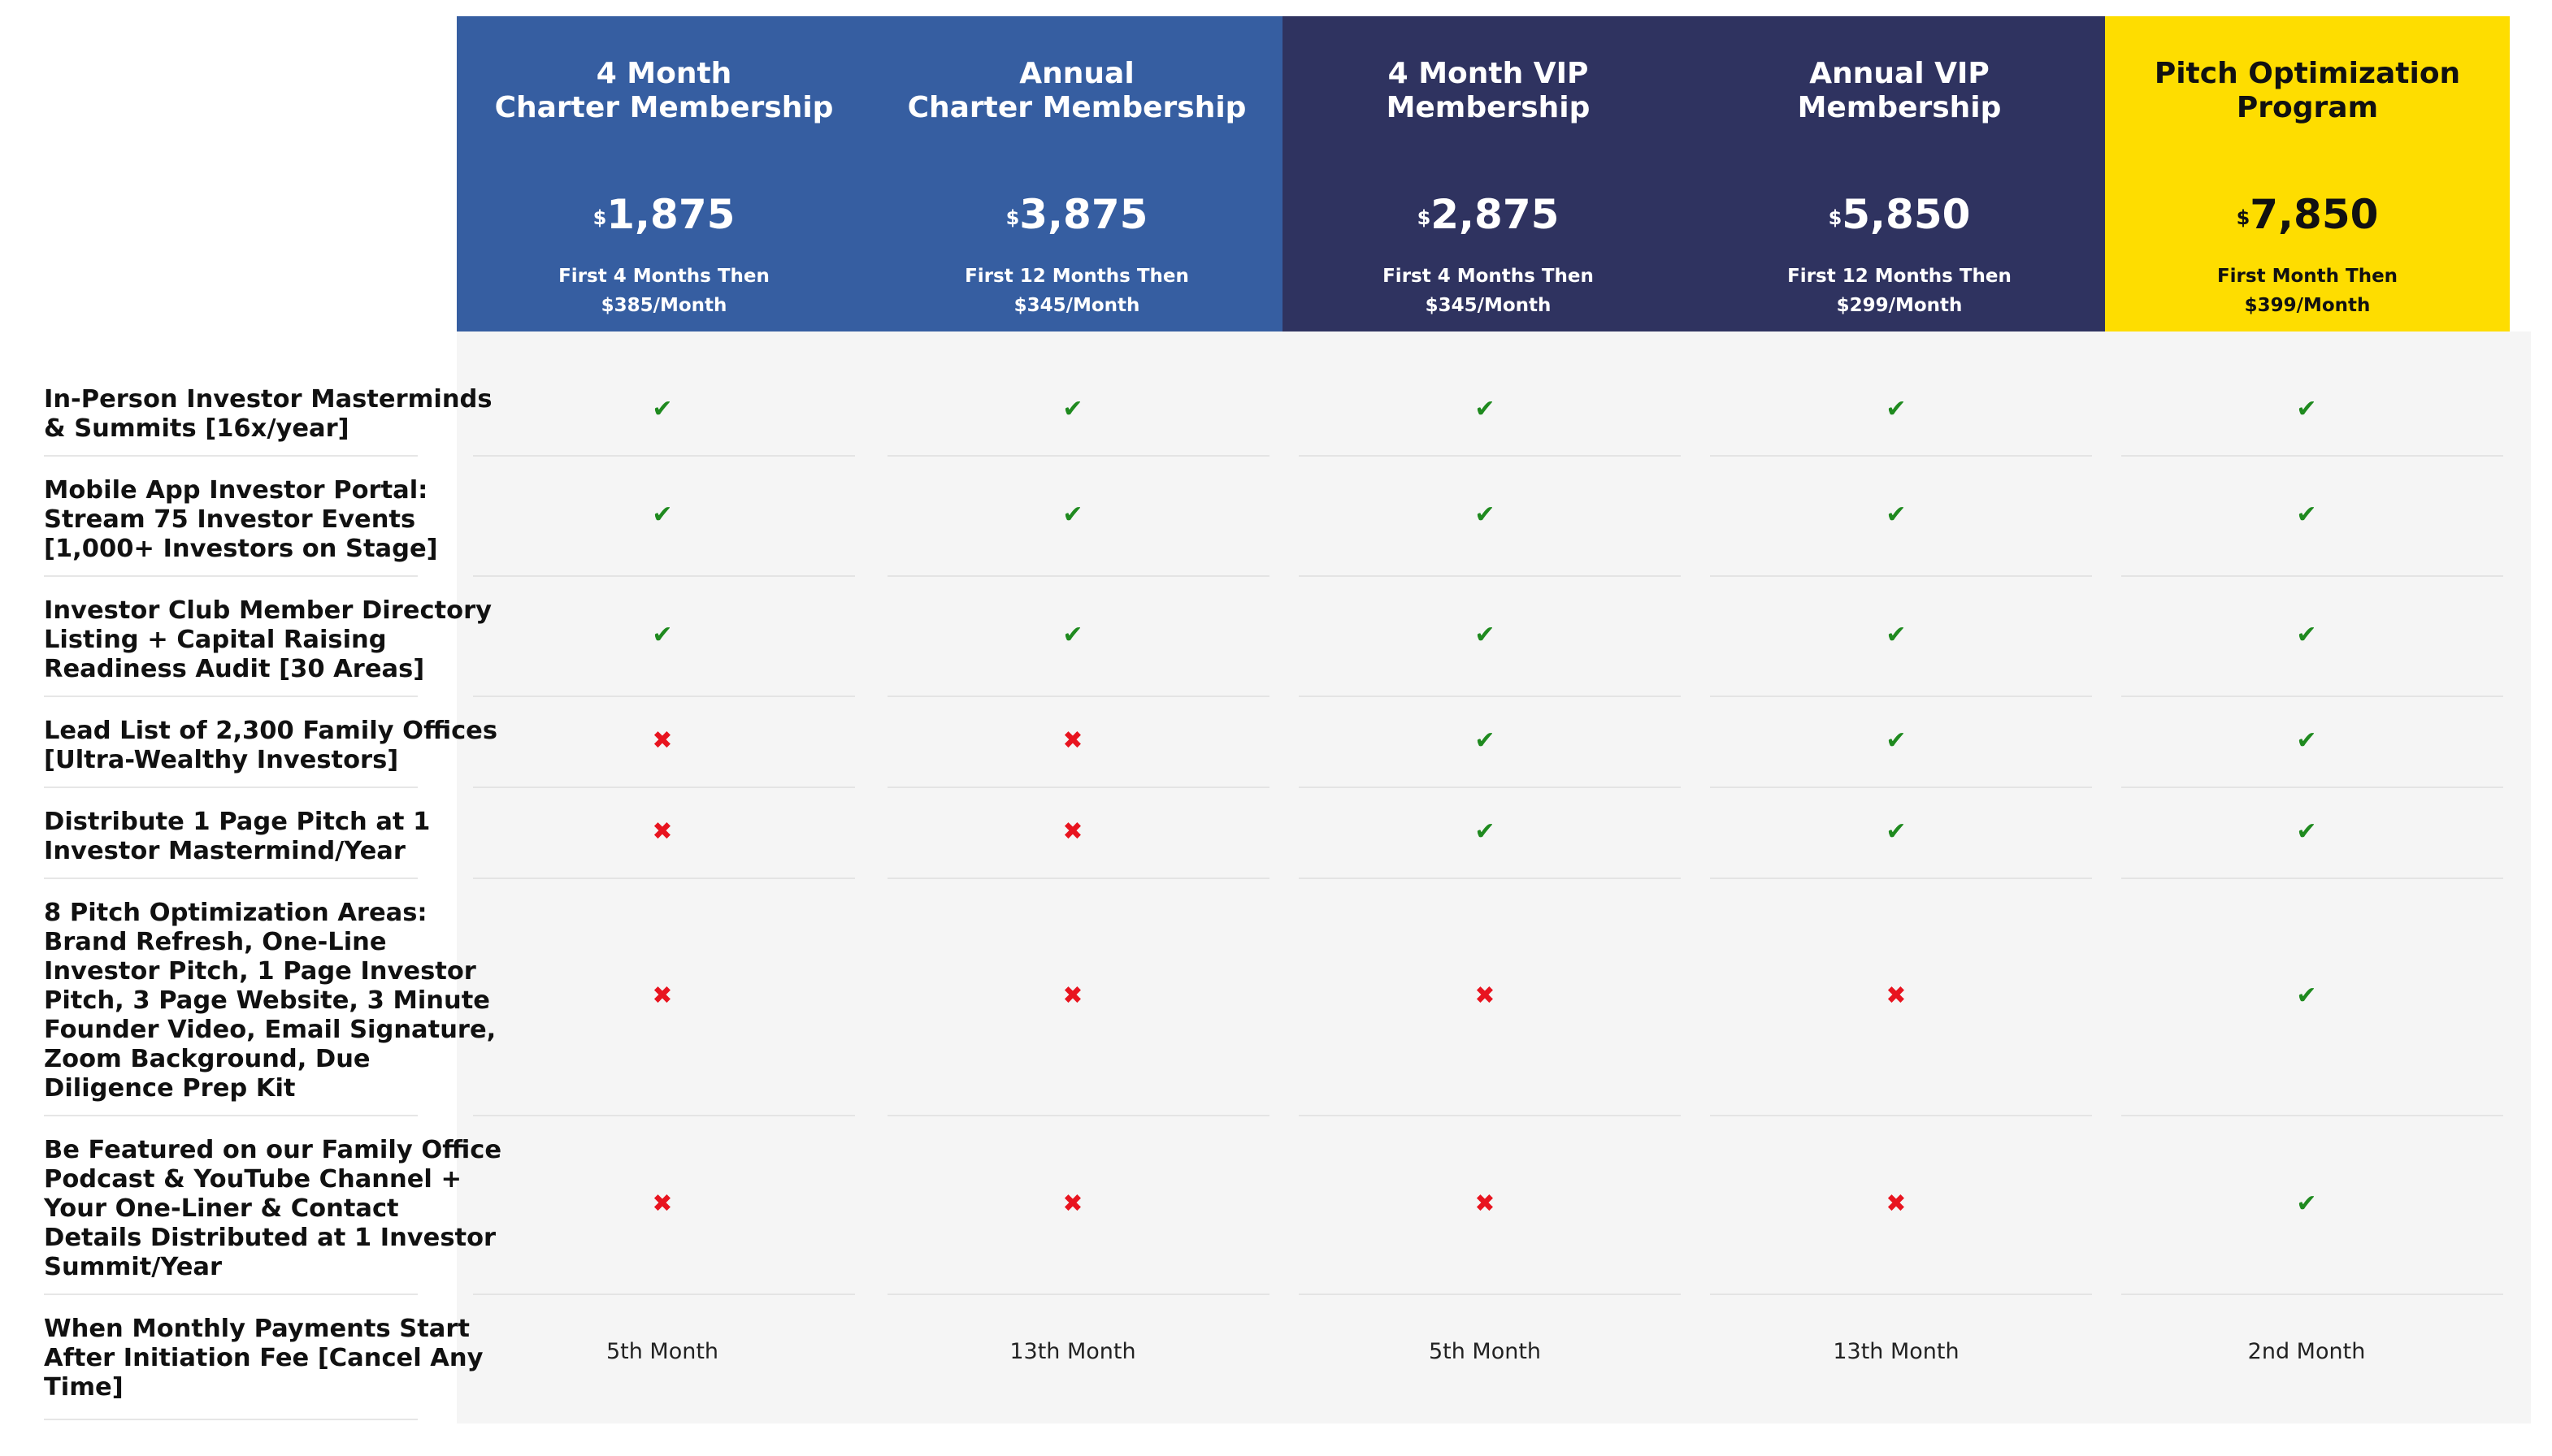  What do you see at coordinates (207, 1059) in the screenshot?
I see `feature-label-line: Zoom Background, Due` at bounding box center [207, 1059].